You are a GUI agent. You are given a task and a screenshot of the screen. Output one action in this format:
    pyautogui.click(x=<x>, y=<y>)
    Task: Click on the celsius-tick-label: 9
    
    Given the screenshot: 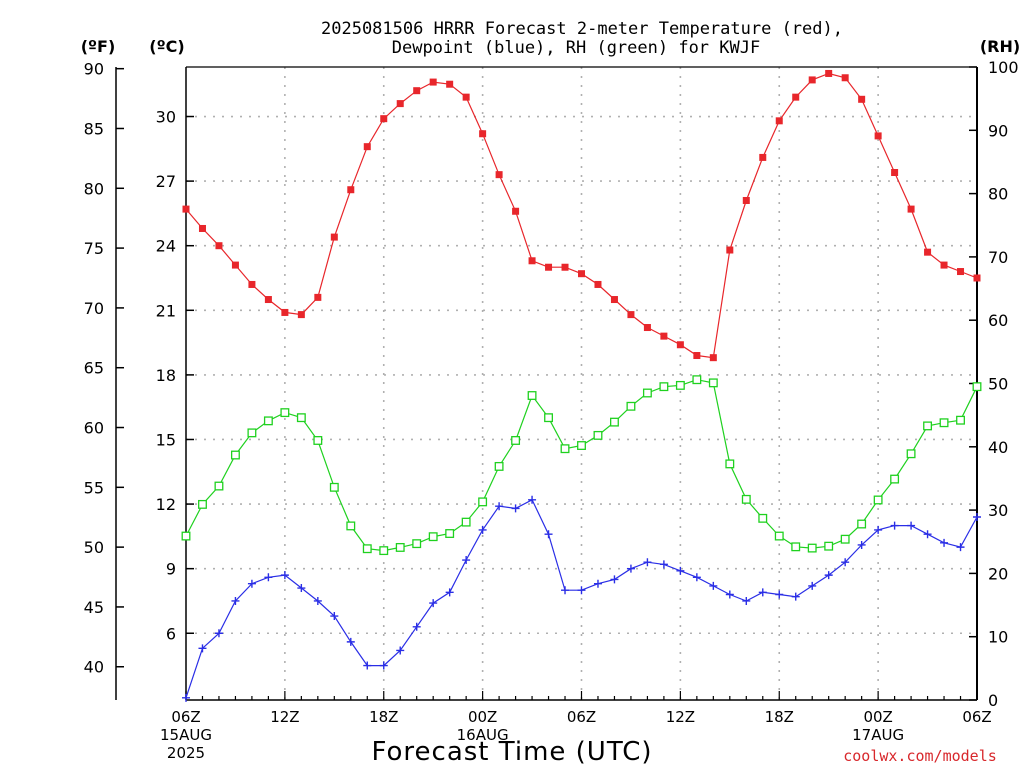 What is the action you would take?
    pyautogui.click(x=171, y=569)
    